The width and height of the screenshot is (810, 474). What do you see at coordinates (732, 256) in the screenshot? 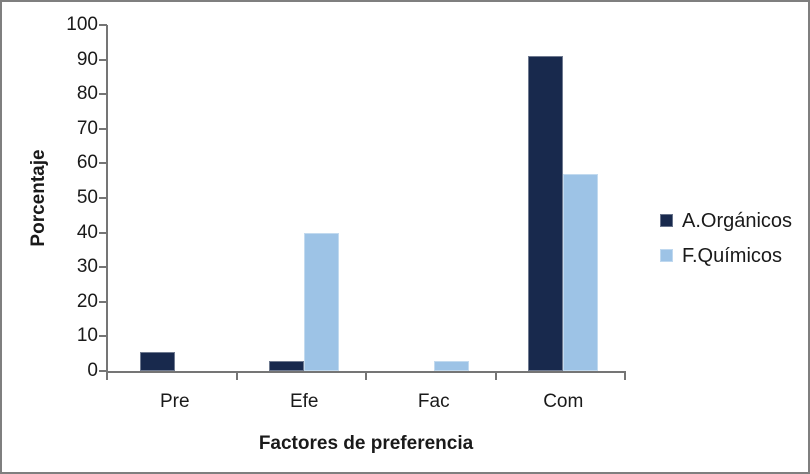
I see `legend-label: F.Químicos` at bounding box center [732, 256].